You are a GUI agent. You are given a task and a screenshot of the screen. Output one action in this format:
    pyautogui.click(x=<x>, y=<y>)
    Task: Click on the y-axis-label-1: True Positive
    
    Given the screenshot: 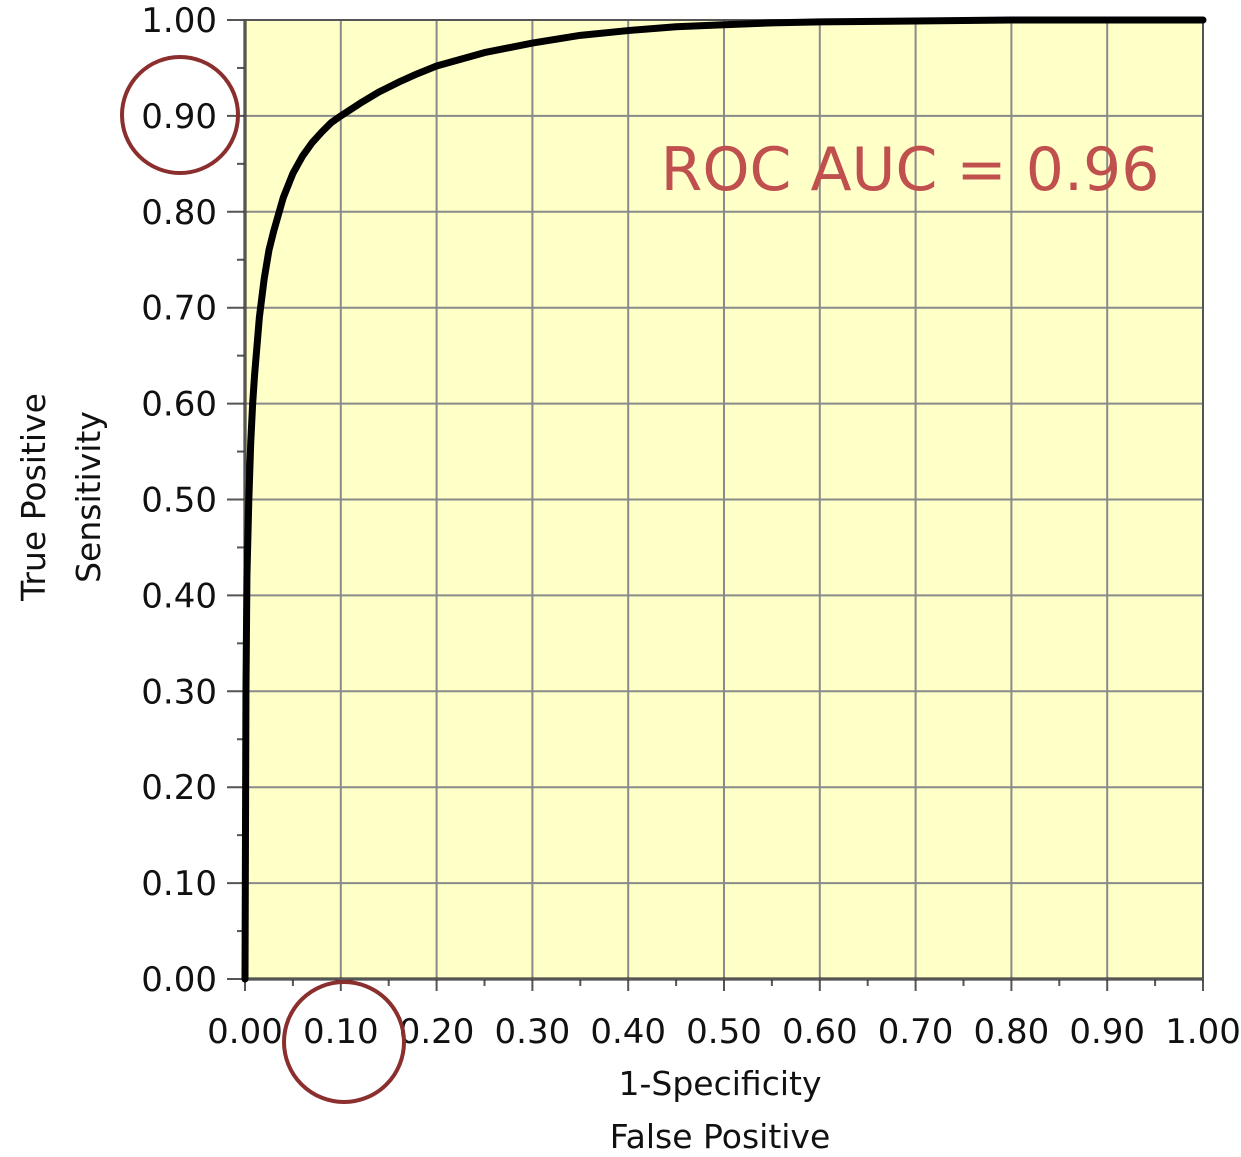 What is the action you would take?
    pyautogui.click(x=33, y=497)
    